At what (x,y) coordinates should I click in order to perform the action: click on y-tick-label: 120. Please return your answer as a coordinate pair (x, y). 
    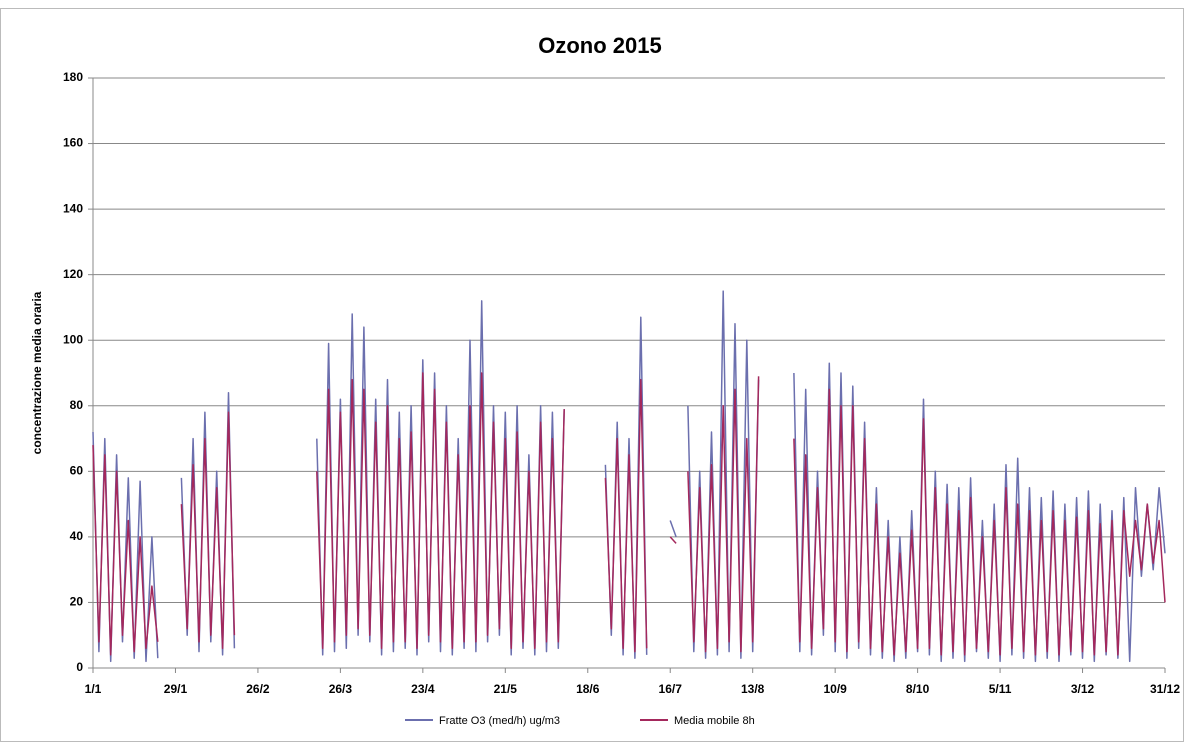
    Looking at the image, I should click on (73, 274).